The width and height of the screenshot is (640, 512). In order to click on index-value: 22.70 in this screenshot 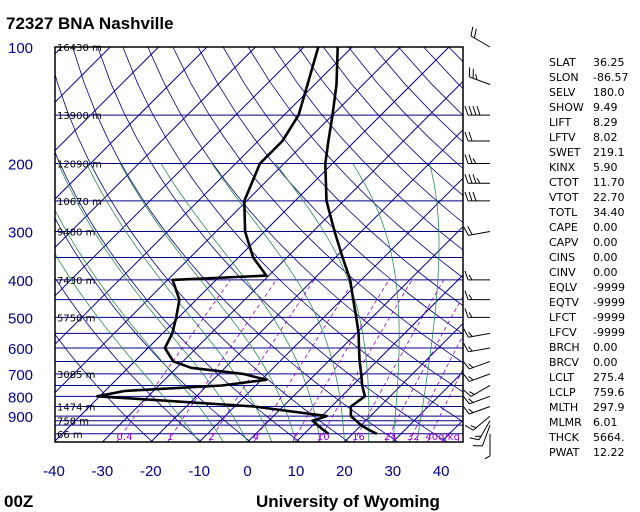, I will do `click(609, 197)`.